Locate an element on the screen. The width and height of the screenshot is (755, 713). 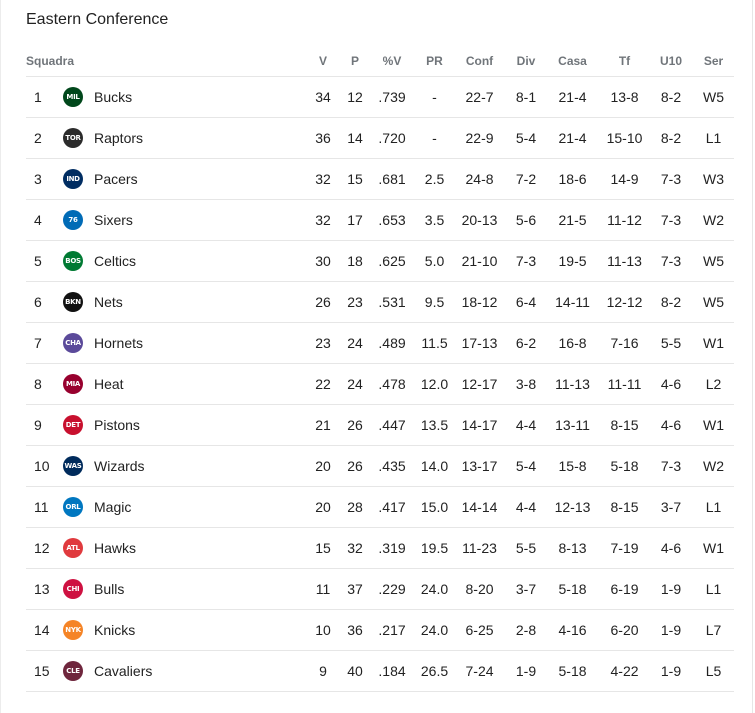
last-ten-cell: 8-2 is located at coordinates (671, 97).